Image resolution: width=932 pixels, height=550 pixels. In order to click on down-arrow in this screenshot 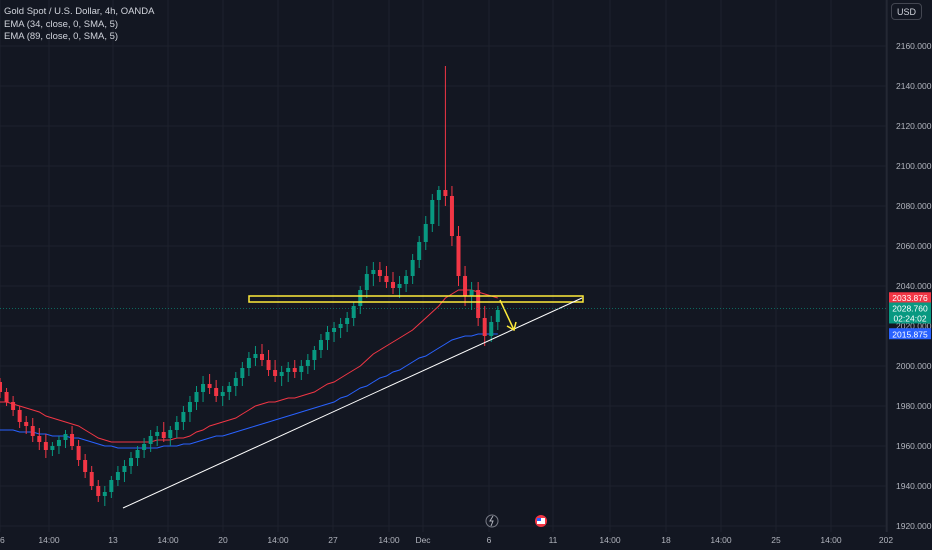, I will do `click(507, 315)`.